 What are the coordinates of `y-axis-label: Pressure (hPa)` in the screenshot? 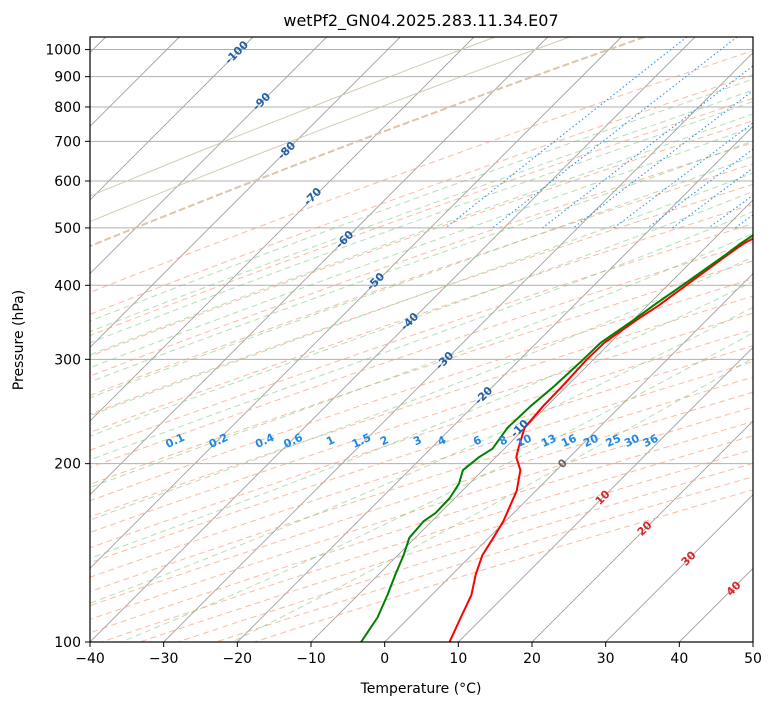 It's located at (19, 340).